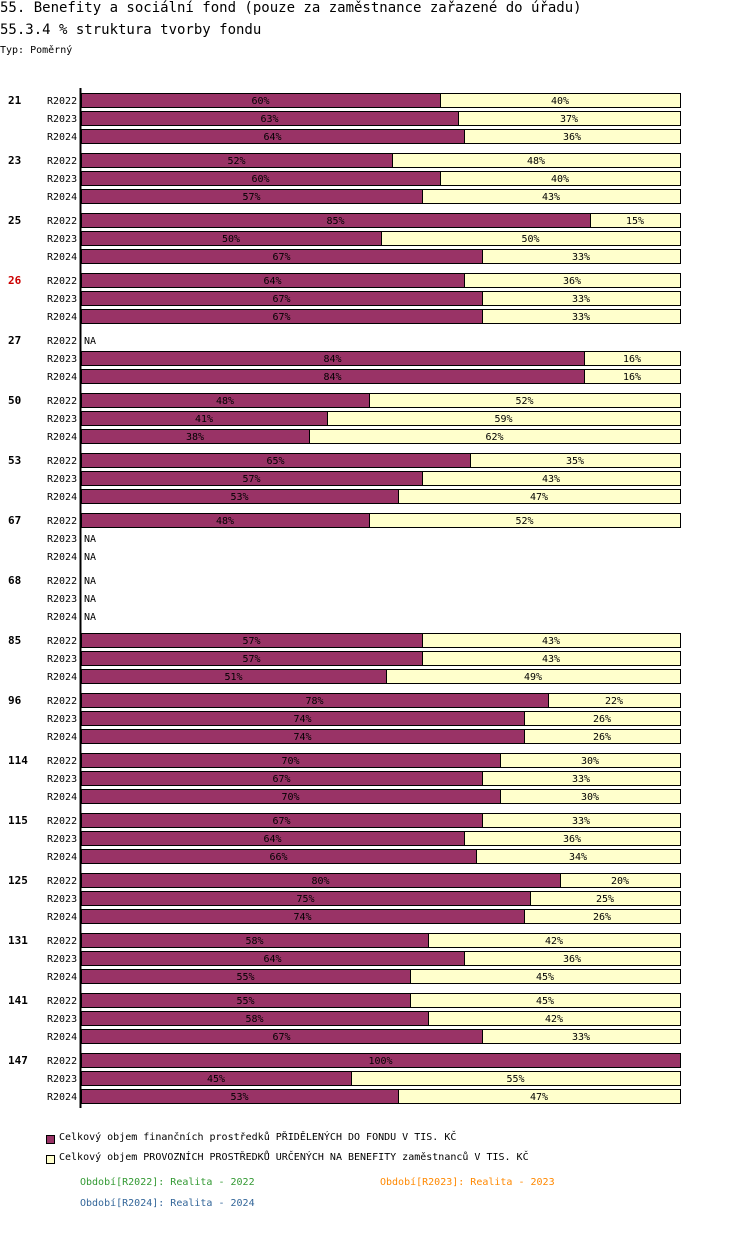 Image resolution: width=750 pixels, height=1242 pixels. I want to click on data-label-allocated: 78%, so click(314, 701).